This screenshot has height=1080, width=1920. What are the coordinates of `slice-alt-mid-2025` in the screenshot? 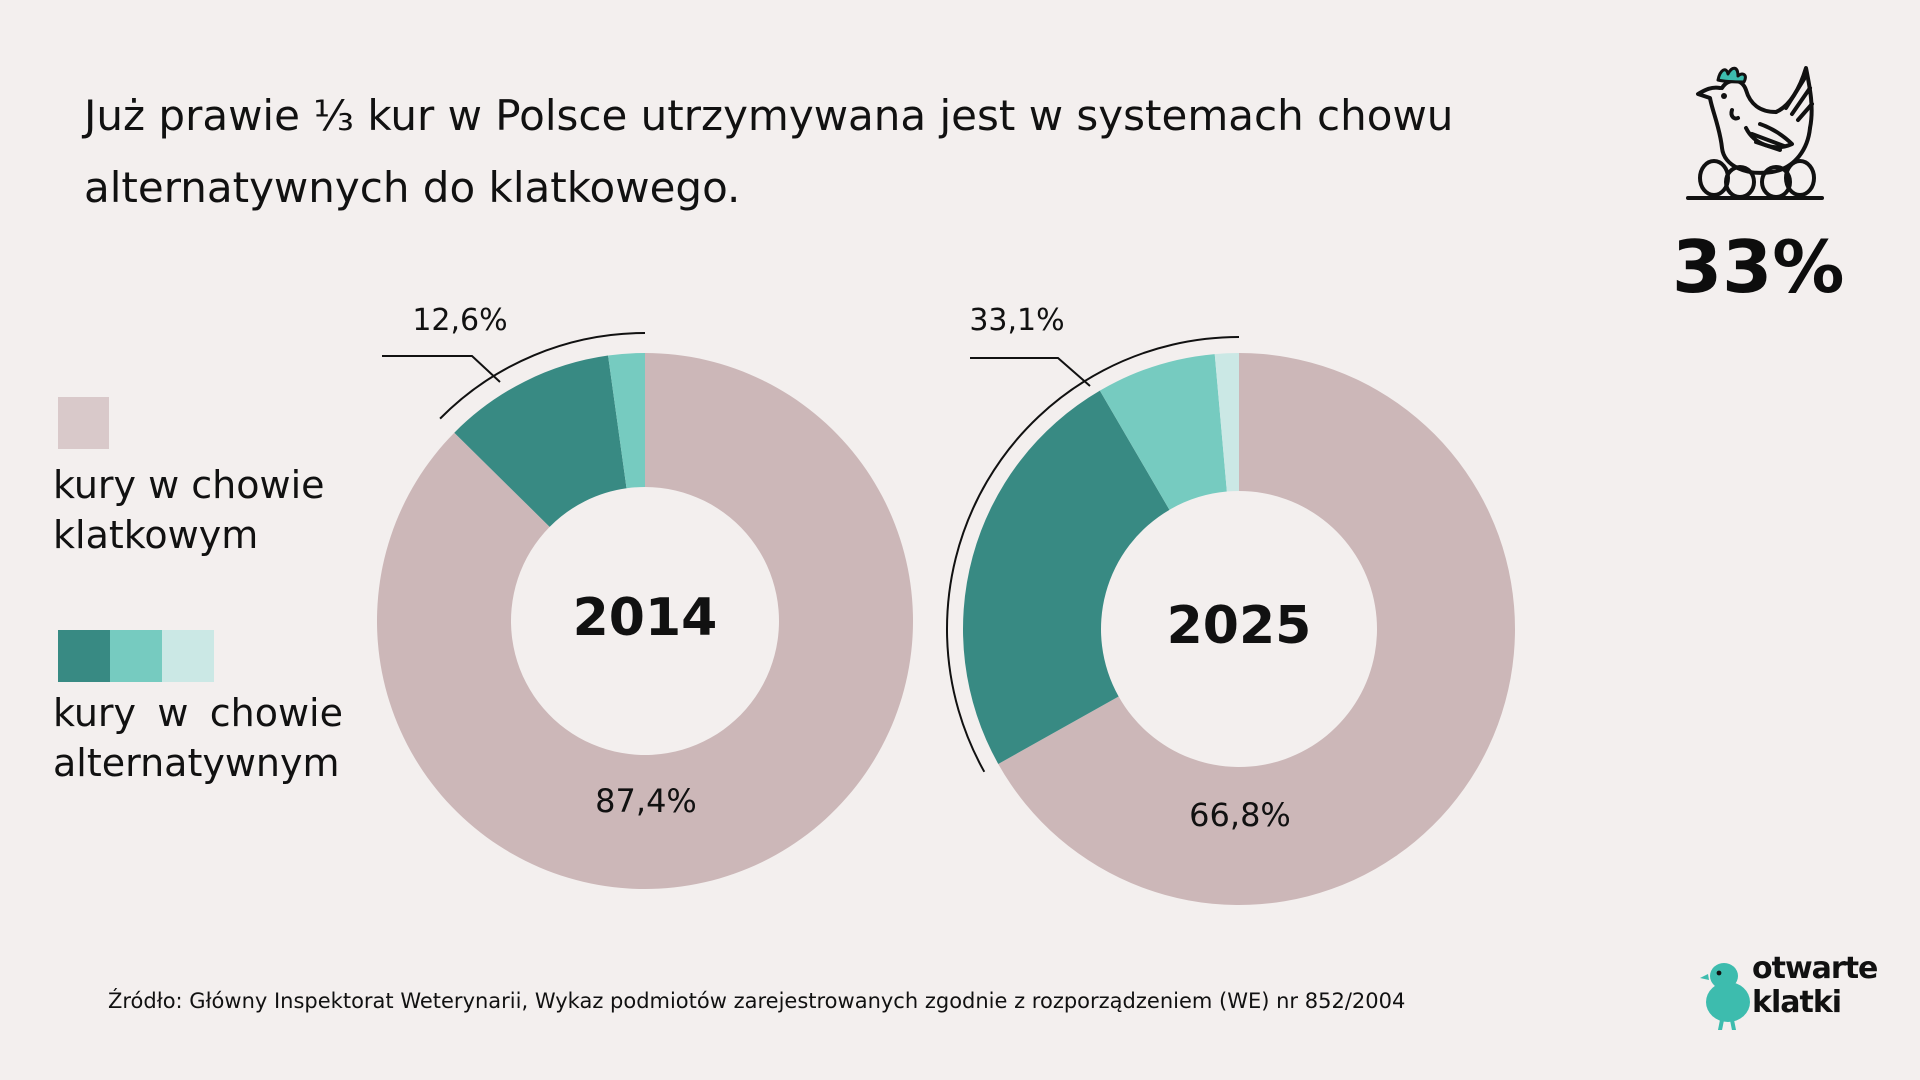 It's located at (1163, 432).